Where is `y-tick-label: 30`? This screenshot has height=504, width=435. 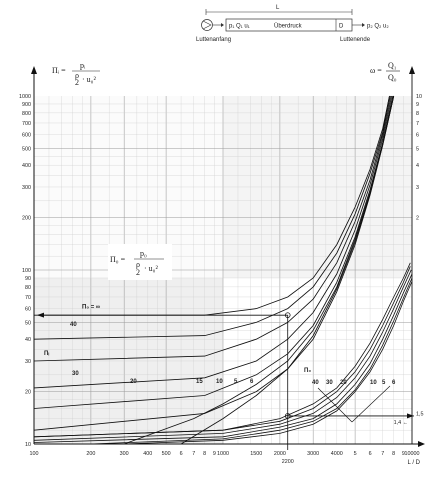
y-tick-label: 30 is located at coordinates (28, 362).